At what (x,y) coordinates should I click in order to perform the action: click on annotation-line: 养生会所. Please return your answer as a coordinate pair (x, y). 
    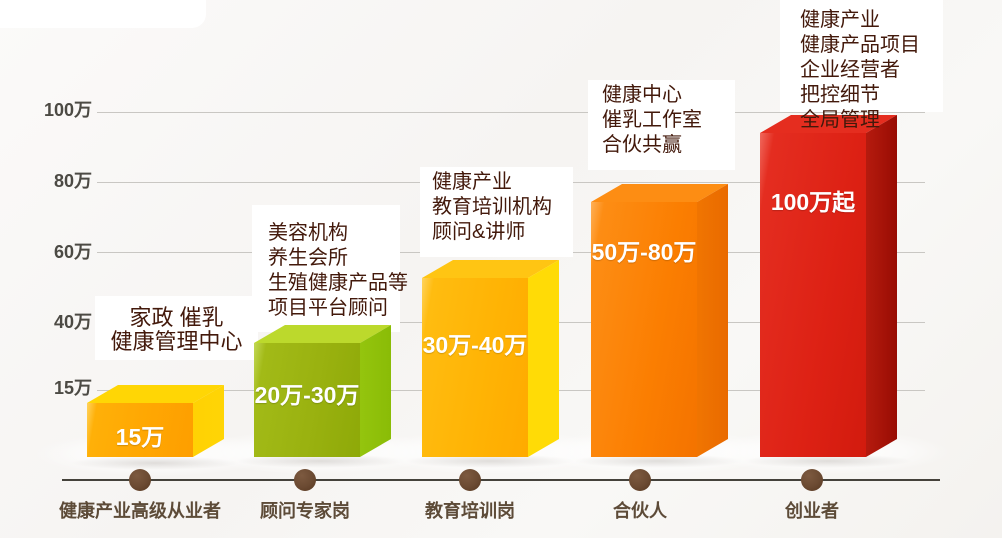
    Looking at the image, I should click on (308, 258).